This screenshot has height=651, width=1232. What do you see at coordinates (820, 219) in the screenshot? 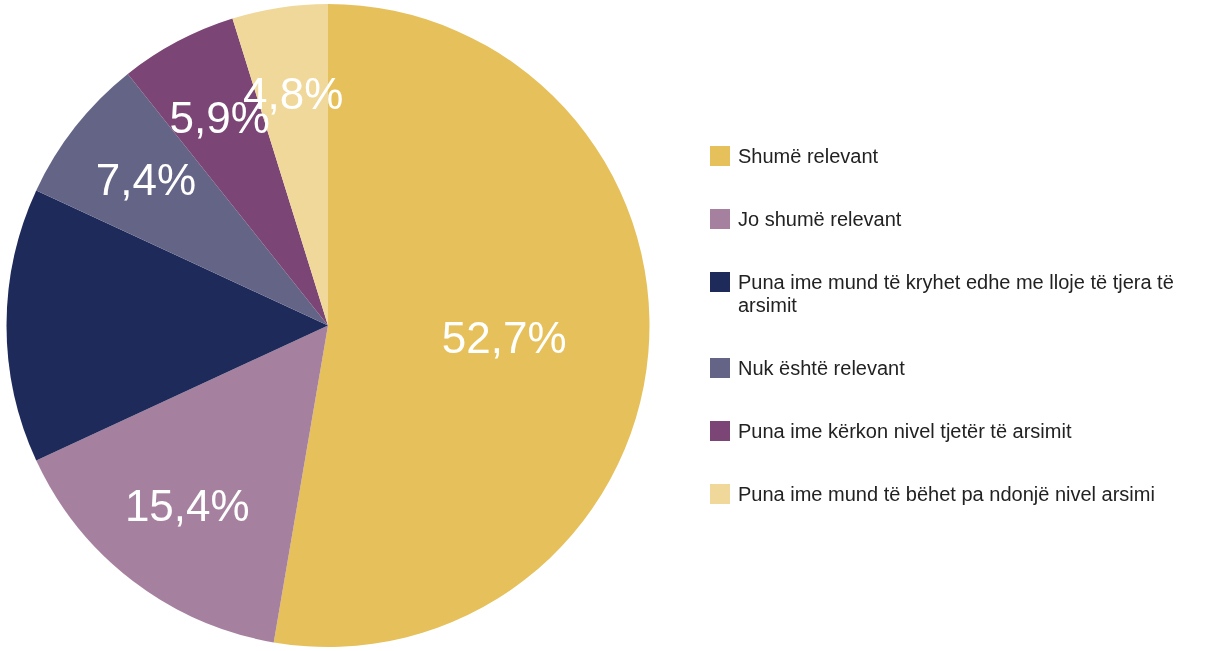
I see `legend-label: Jo shumë relevant` at bounding box center [820, 219].